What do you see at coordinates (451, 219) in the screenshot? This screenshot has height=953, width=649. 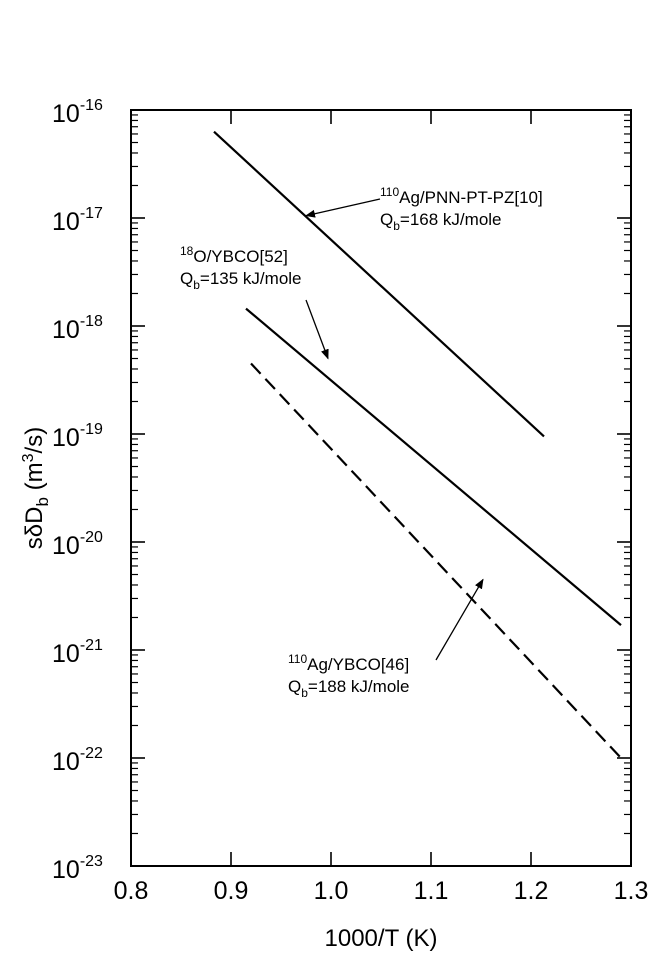 I see `annotation-energy: =168 kJ/mole` at bounding box center [451, 219].